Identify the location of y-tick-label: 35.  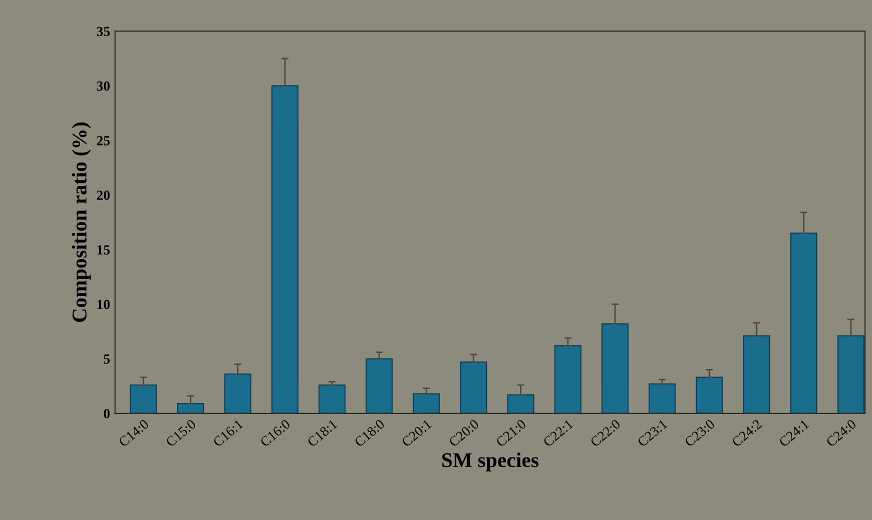
(103, 31).